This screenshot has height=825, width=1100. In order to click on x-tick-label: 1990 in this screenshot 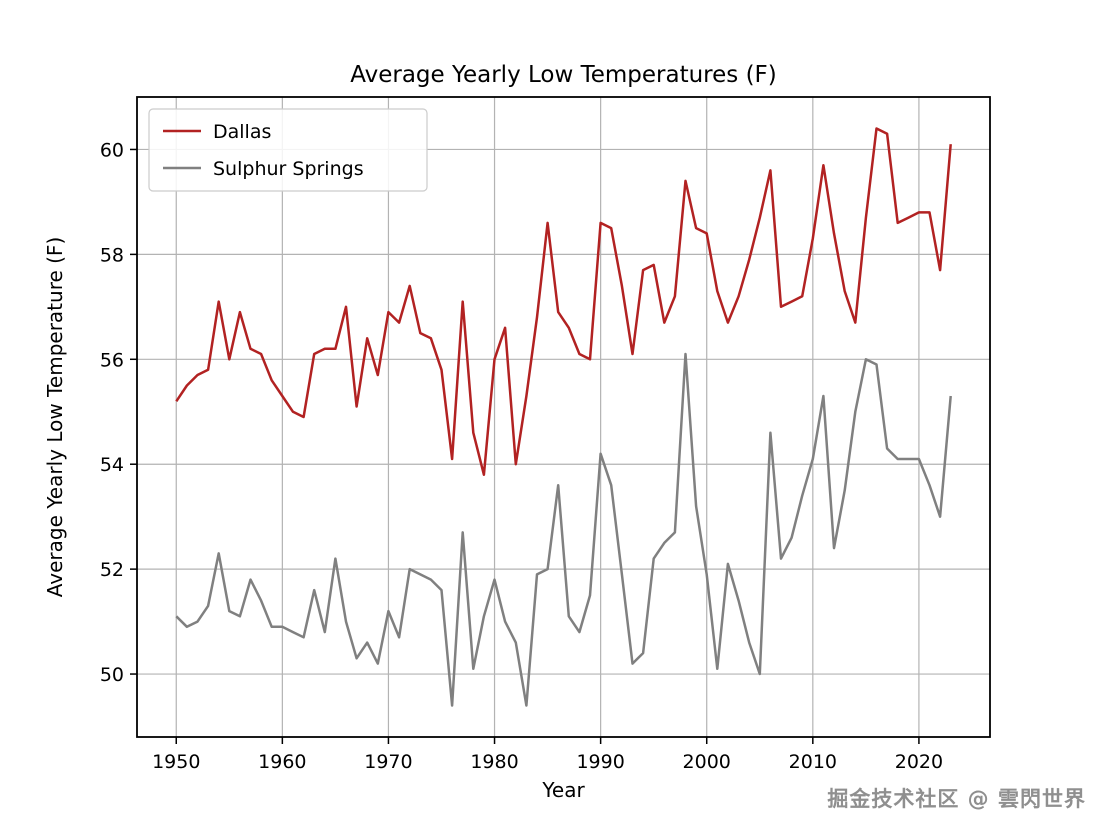, I will do `click(600, 762)`.